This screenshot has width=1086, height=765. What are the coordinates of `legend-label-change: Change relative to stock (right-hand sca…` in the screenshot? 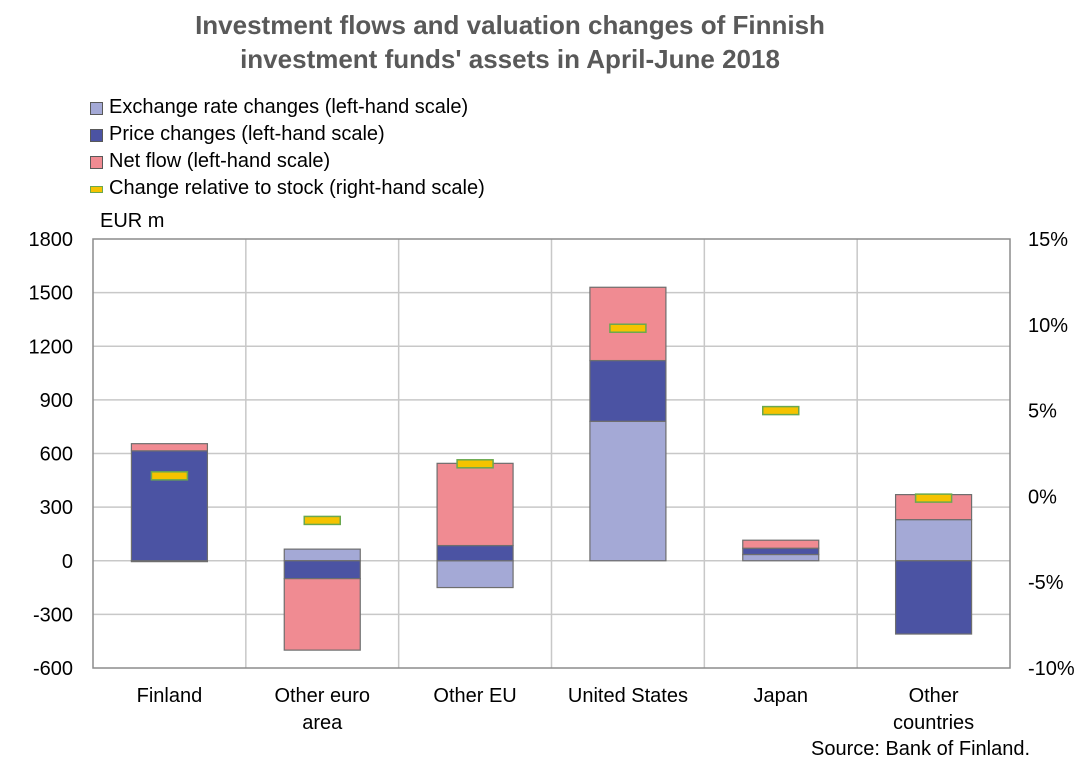 It's located at (297, 188).